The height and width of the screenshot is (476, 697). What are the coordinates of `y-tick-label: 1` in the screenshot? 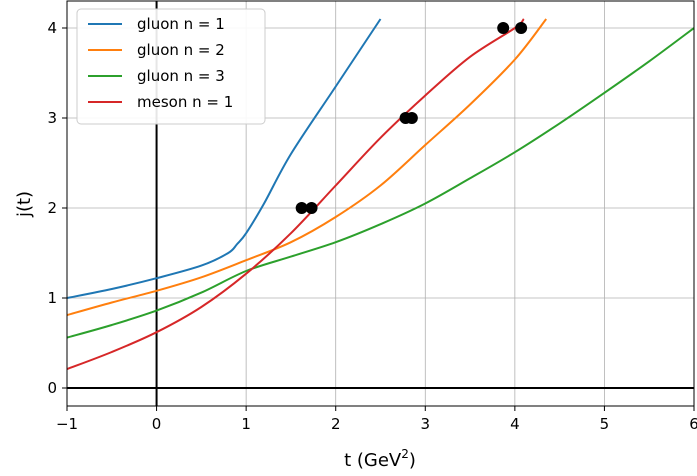 It's located at (52, 298).